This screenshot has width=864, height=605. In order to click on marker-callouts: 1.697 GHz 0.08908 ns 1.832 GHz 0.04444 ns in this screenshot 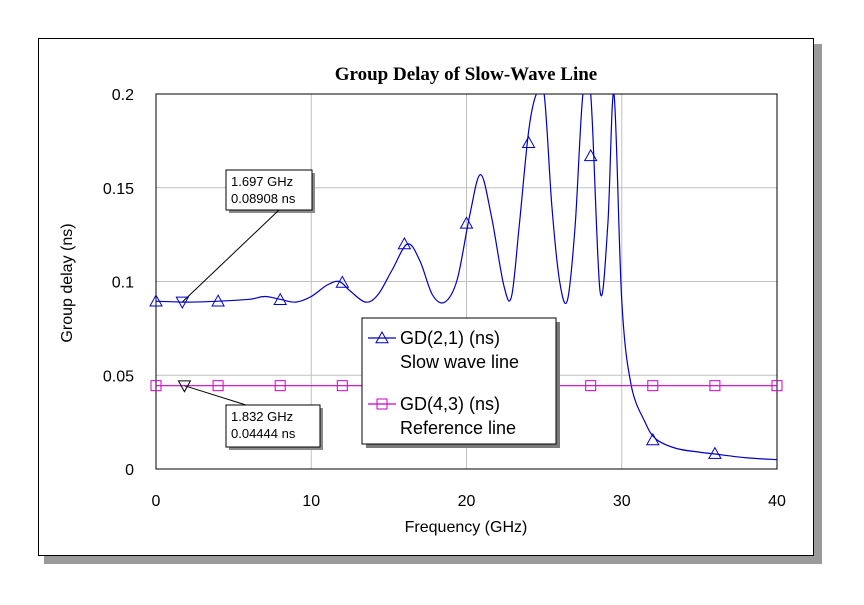, I will do `click(249, 309)`.